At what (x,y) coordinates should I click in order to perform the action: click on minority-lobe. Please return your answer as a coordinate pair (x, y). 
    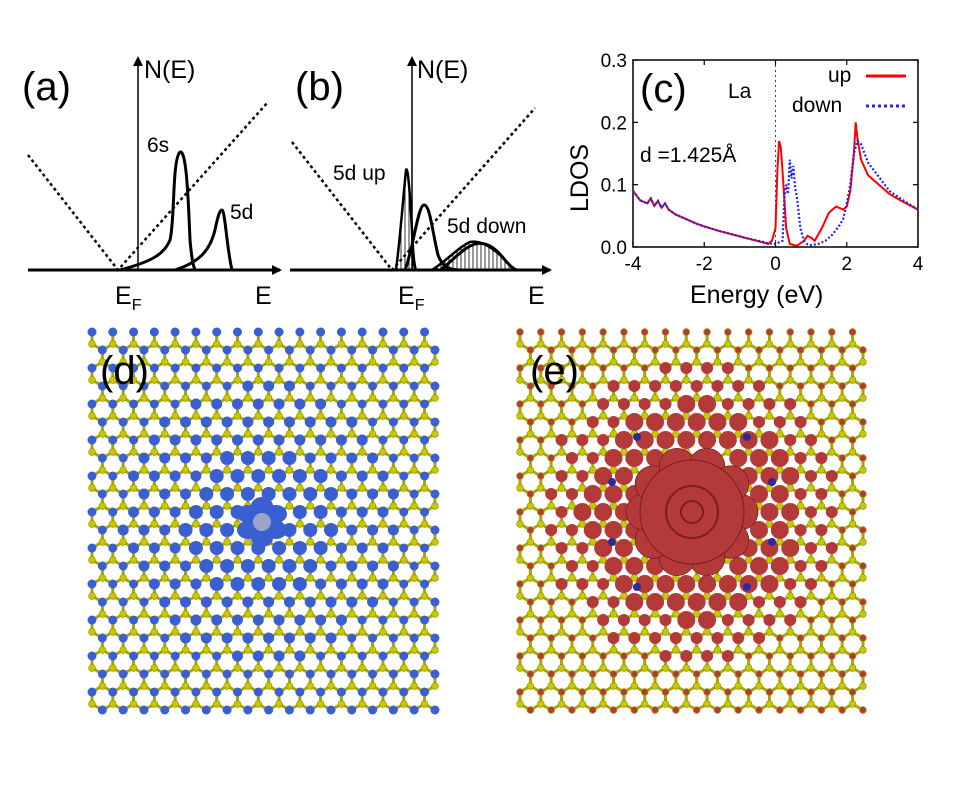
    Looking at the image, I should click on (747, 437).